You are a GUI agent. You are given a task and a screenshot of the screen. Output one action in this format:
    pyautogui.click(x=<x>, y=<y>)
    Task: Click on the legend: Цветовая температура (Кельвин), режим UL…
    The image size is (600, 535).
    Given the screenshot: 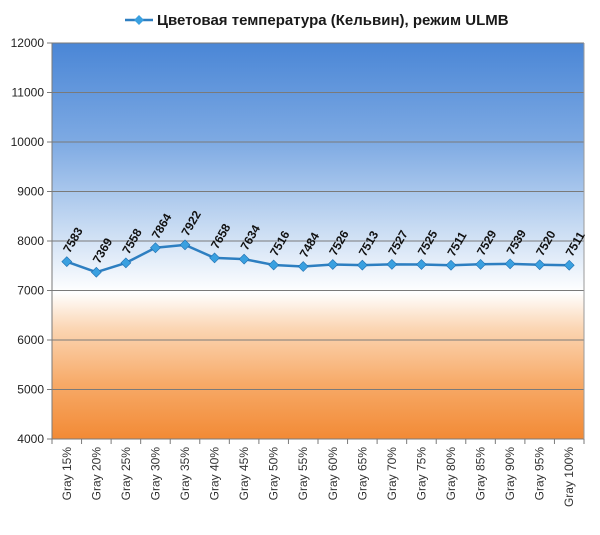 What is the action you would take?
    pyautogui.click(x=317, y=20)
    